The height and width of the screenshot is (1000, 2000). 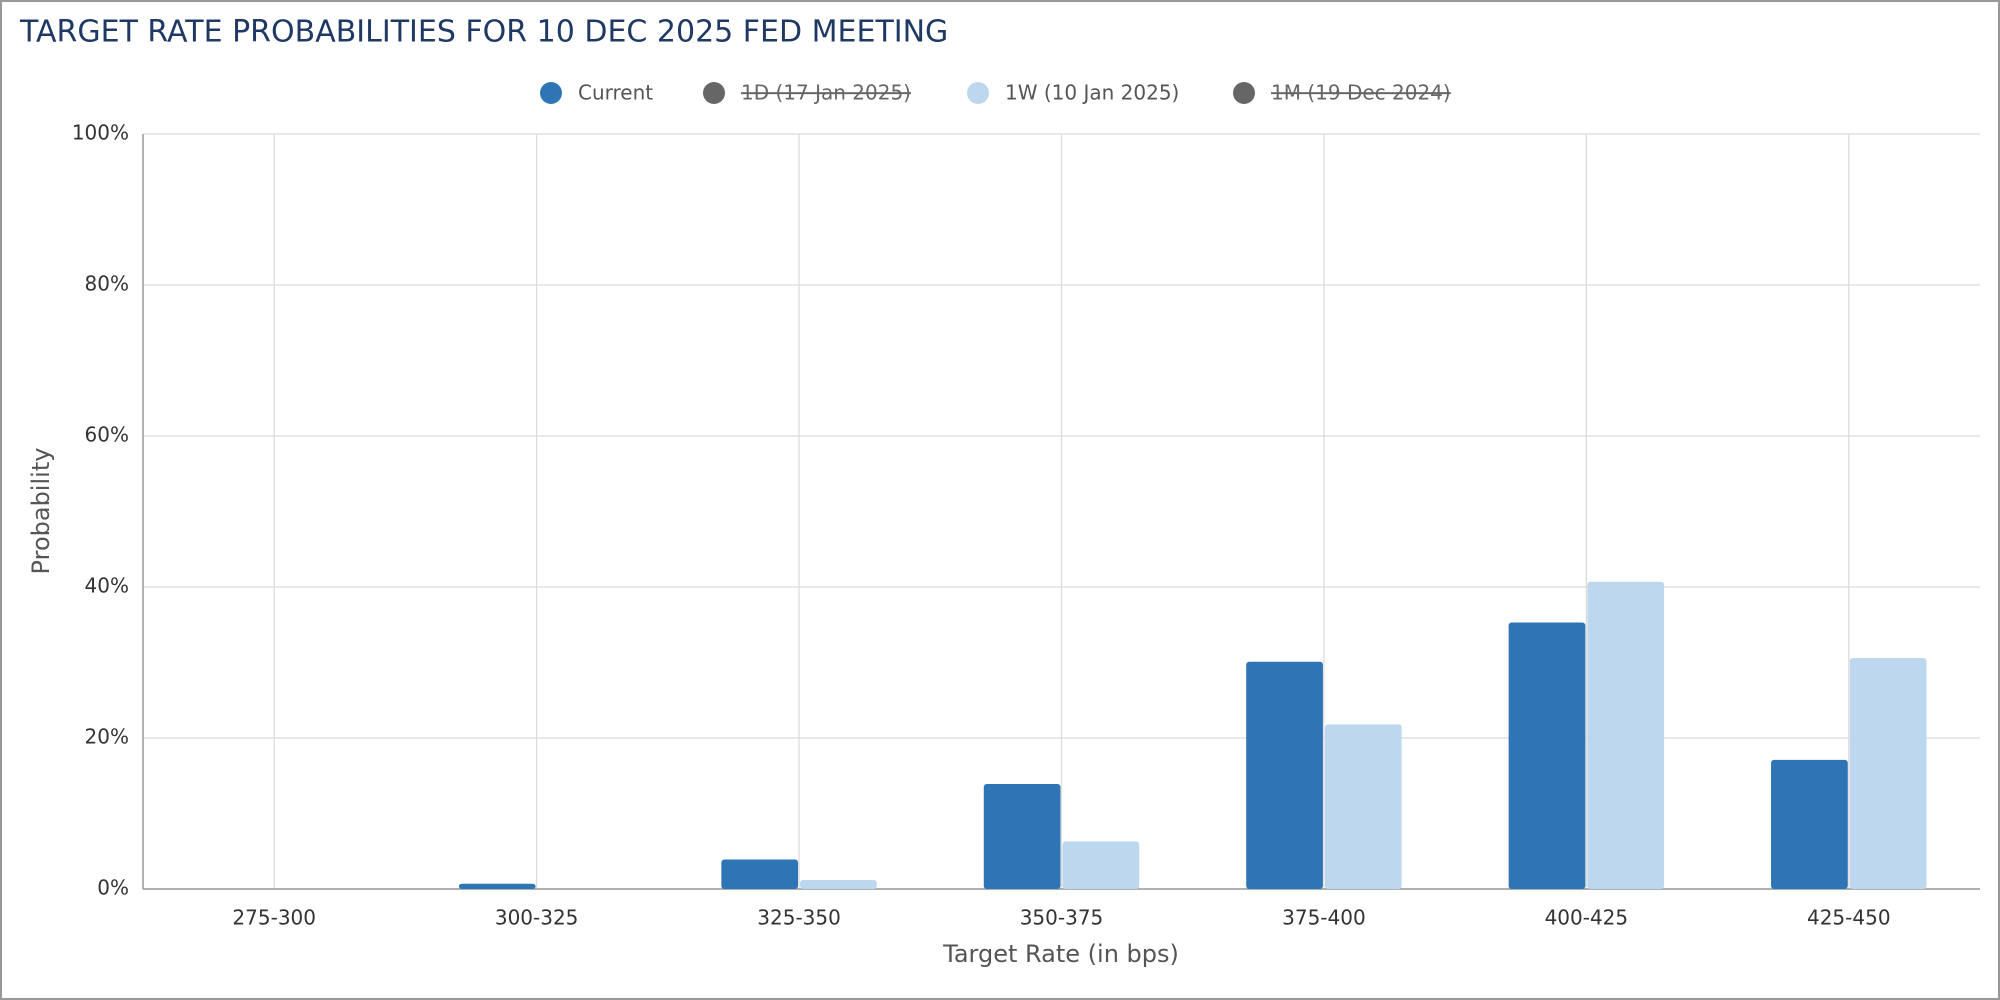 I want to click on y-tick-label: 80%, so click(x=107, y=284).